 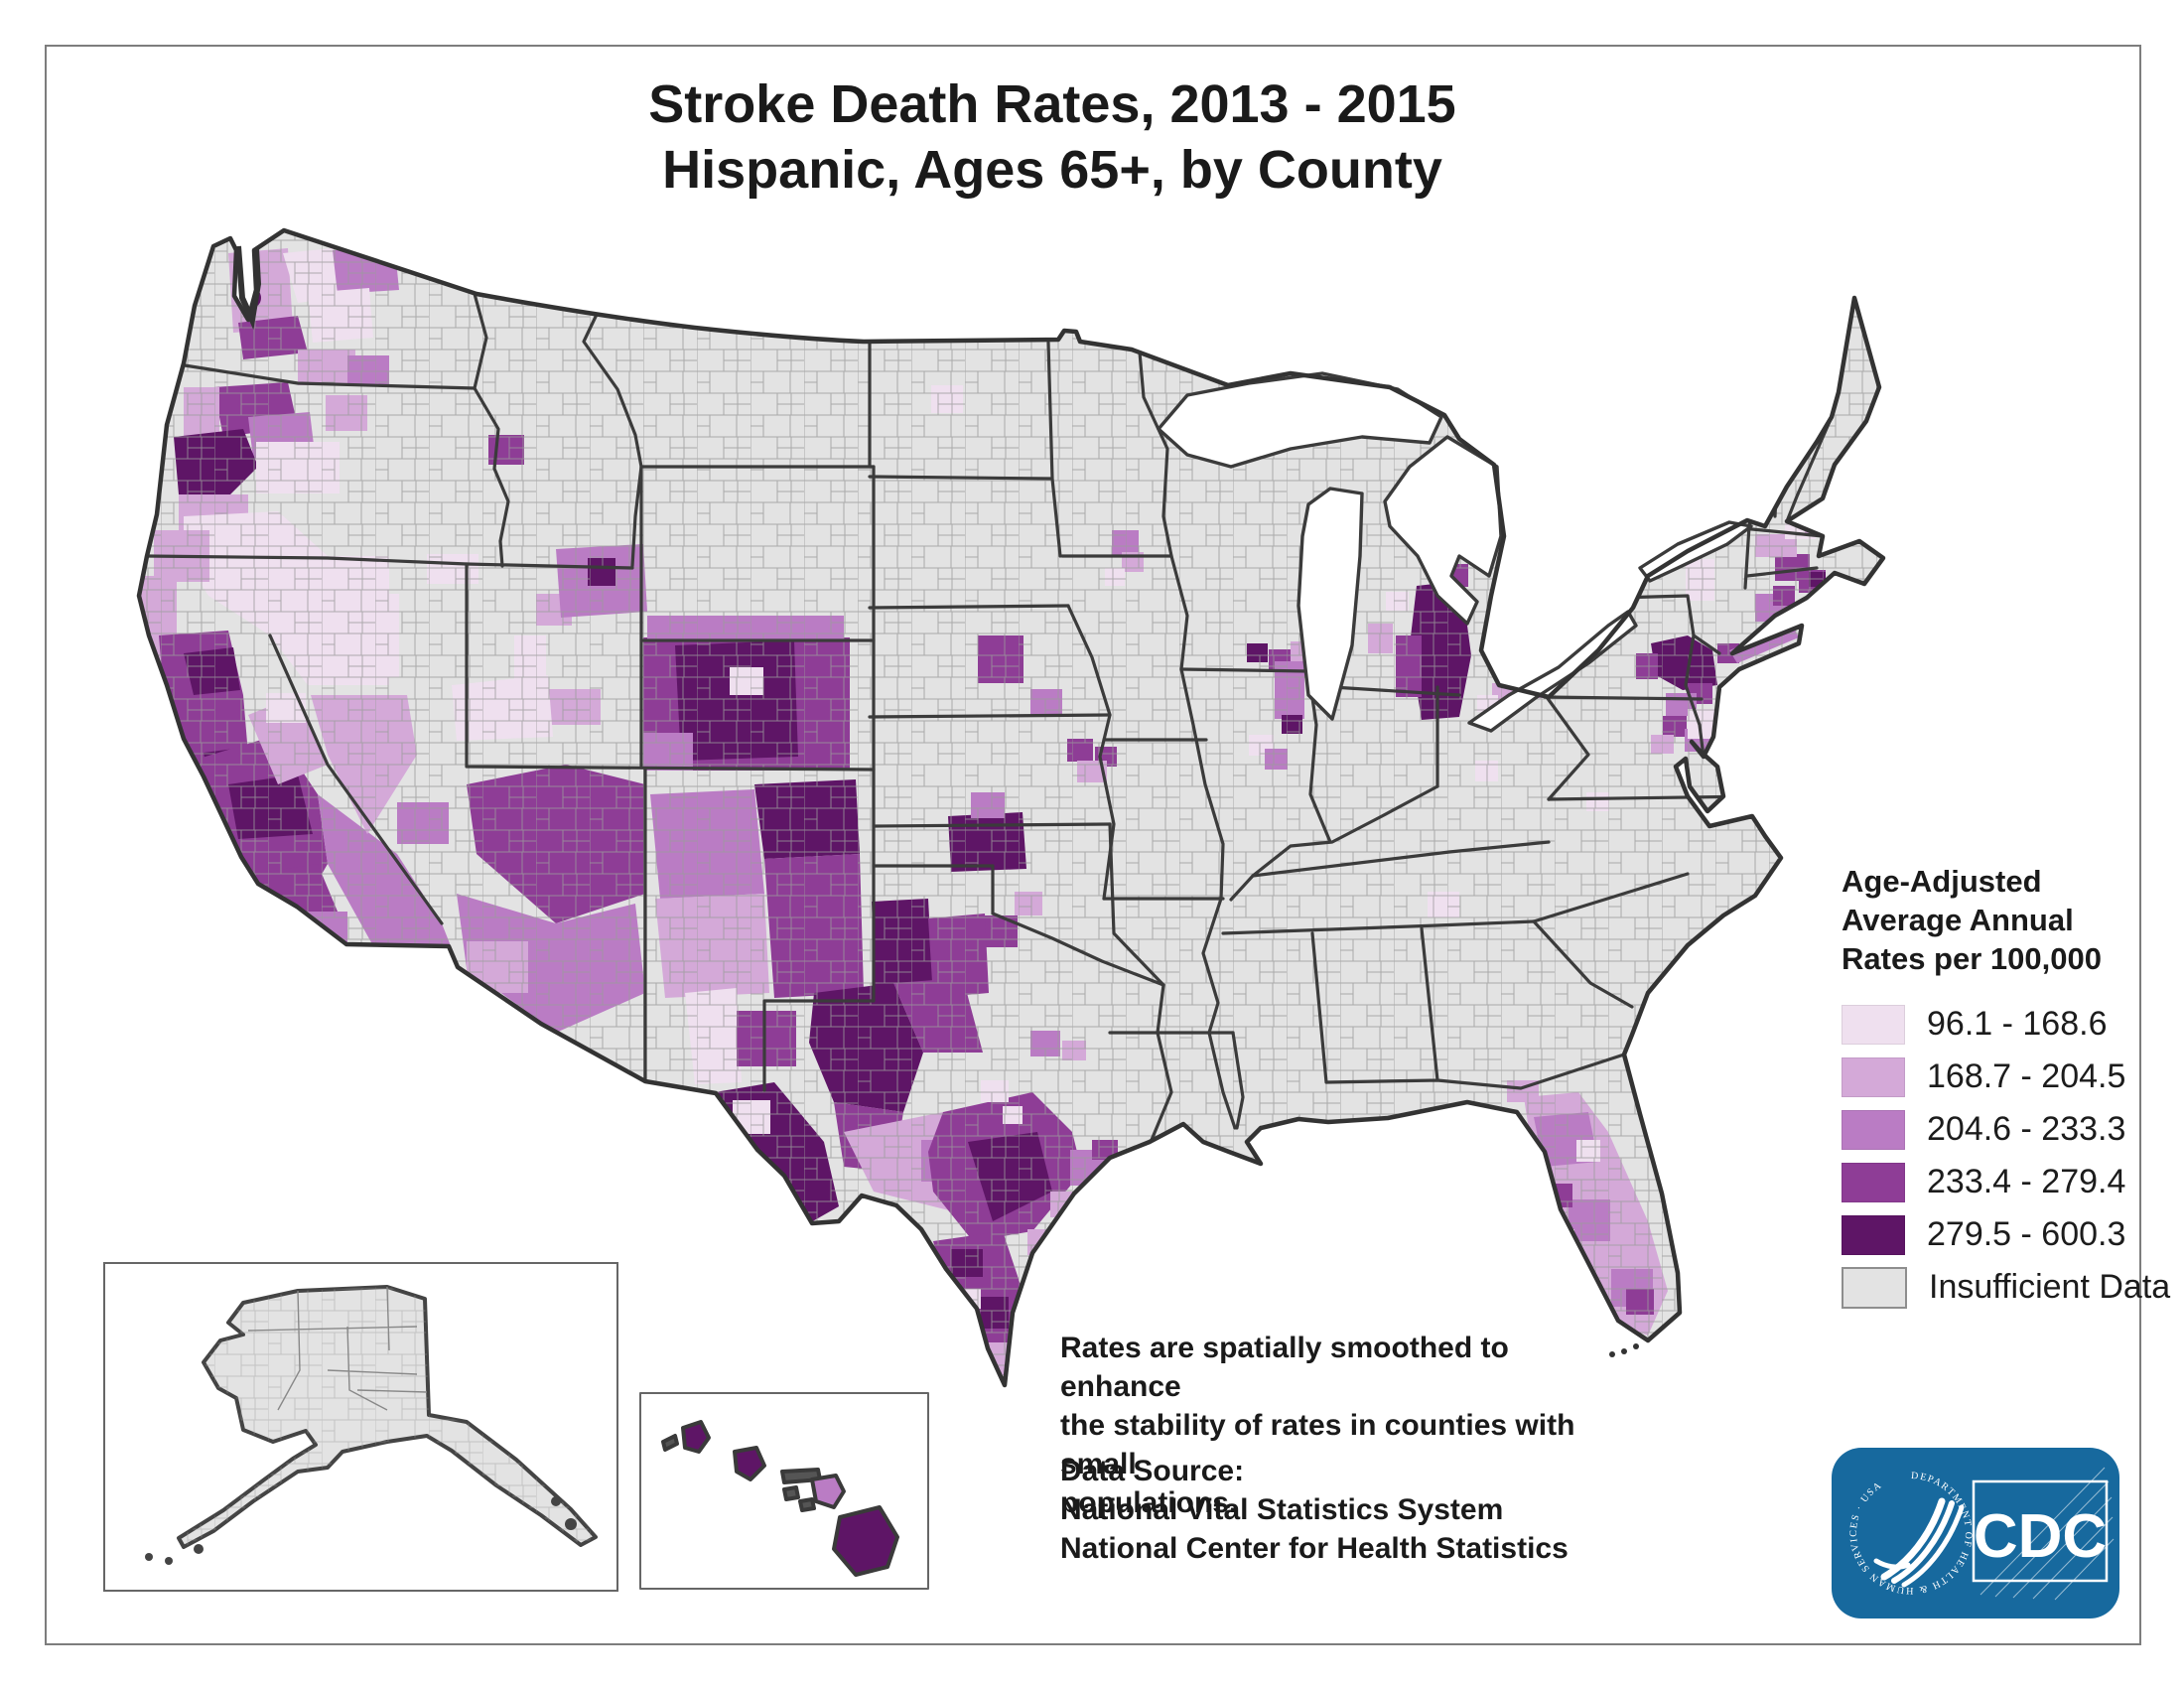 I want to click on legend-label-class-3: 204.6 - 233.3, so click(x=2026, y=1129).